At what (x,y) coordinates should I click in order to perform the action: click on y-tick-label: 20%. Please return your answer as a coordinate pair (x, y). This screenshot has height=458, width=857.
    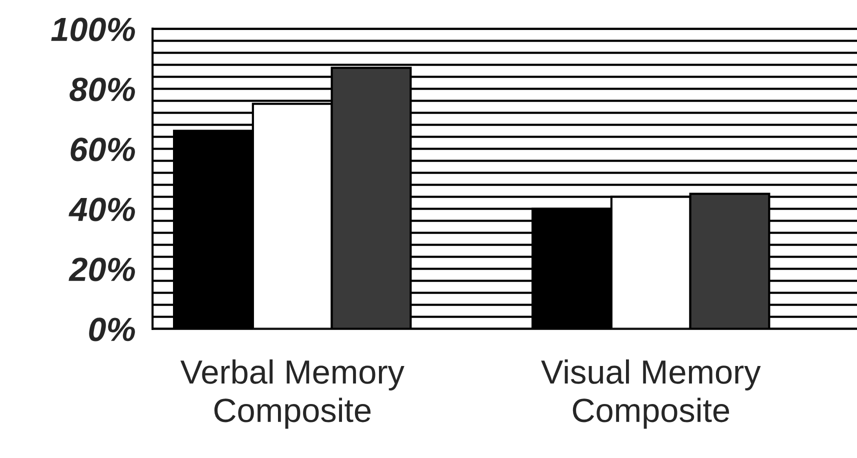
    Looking at the image, I should click on (101, 270).